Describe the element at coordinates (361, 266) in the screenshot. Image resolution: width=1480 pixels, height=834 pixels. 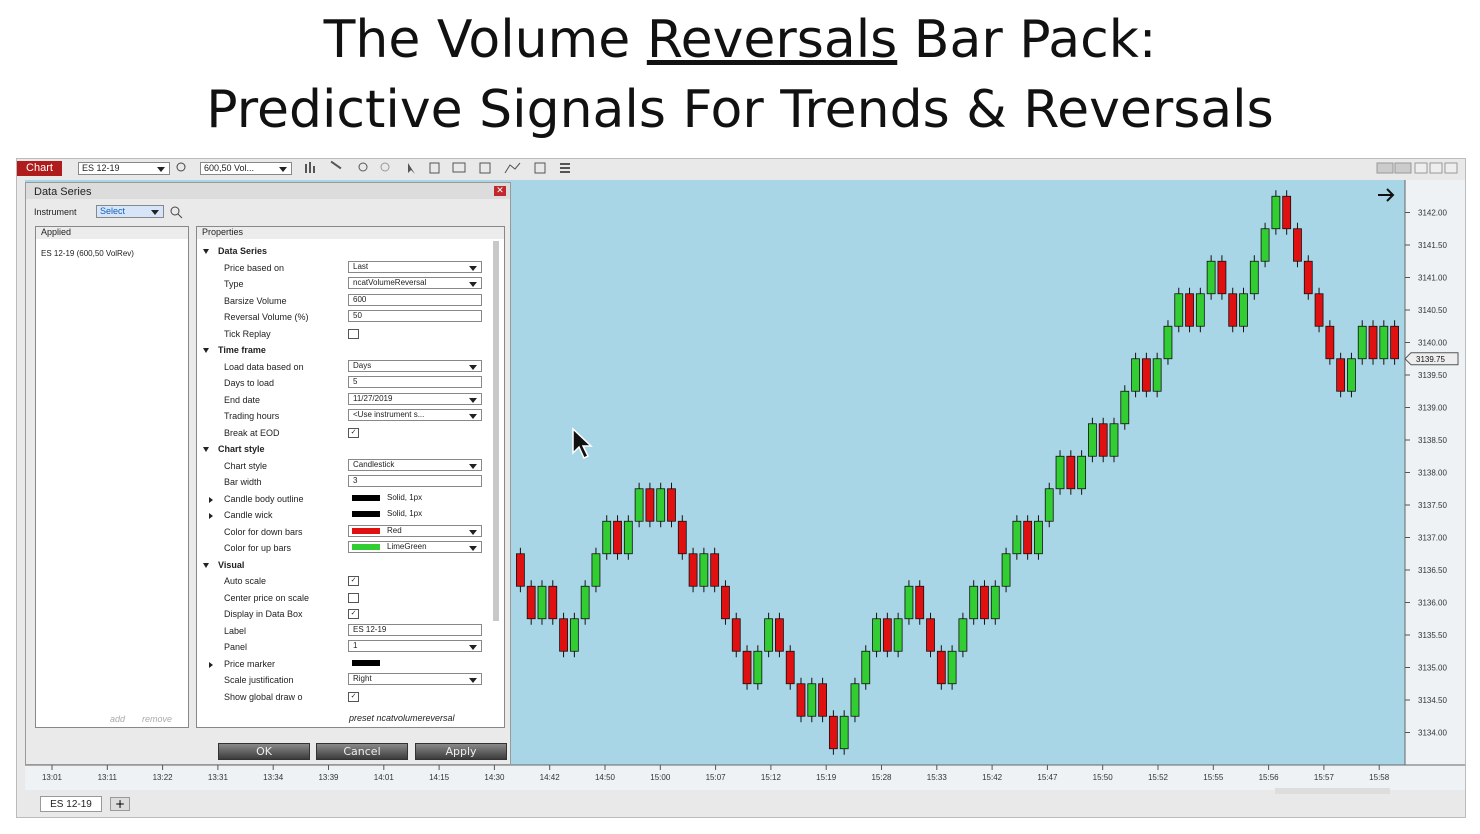
I see `property-value: Last` at that location.